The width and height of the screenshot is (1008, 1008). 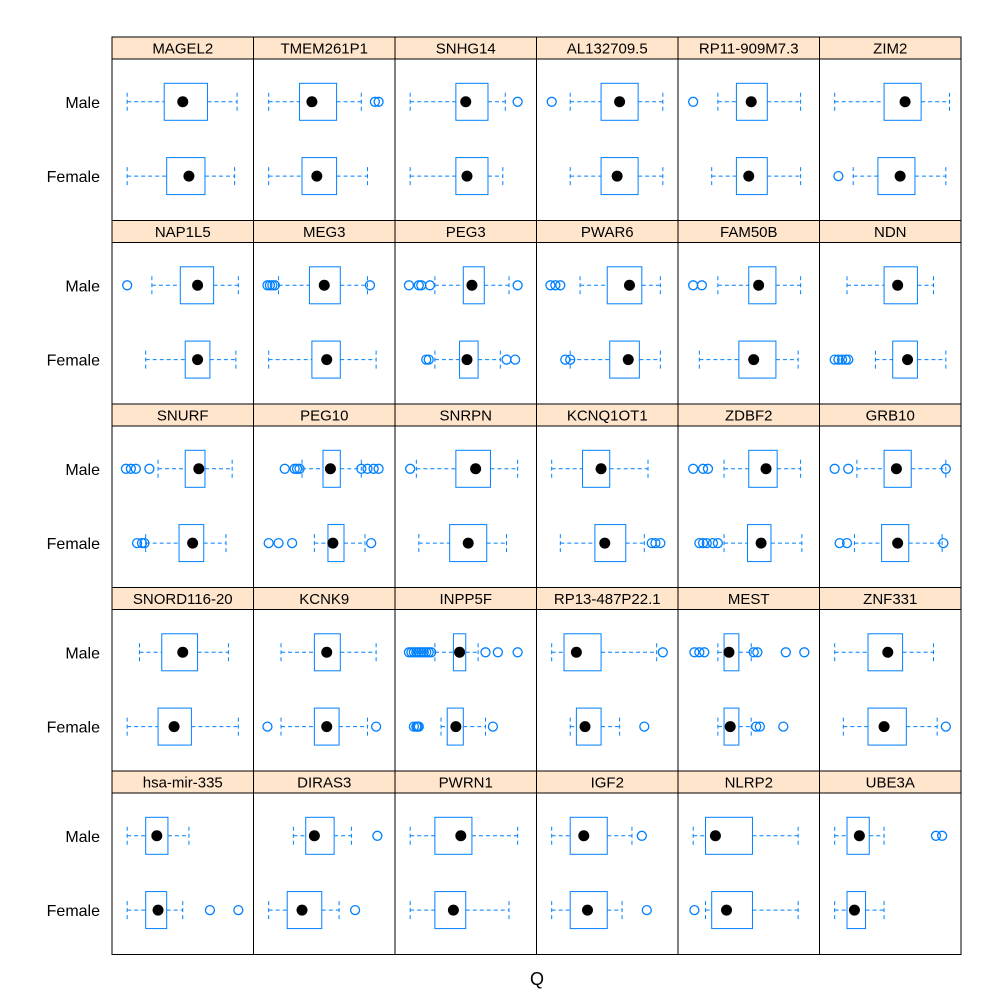 I want to click on panel: MEST, so click(x=748, y=679).